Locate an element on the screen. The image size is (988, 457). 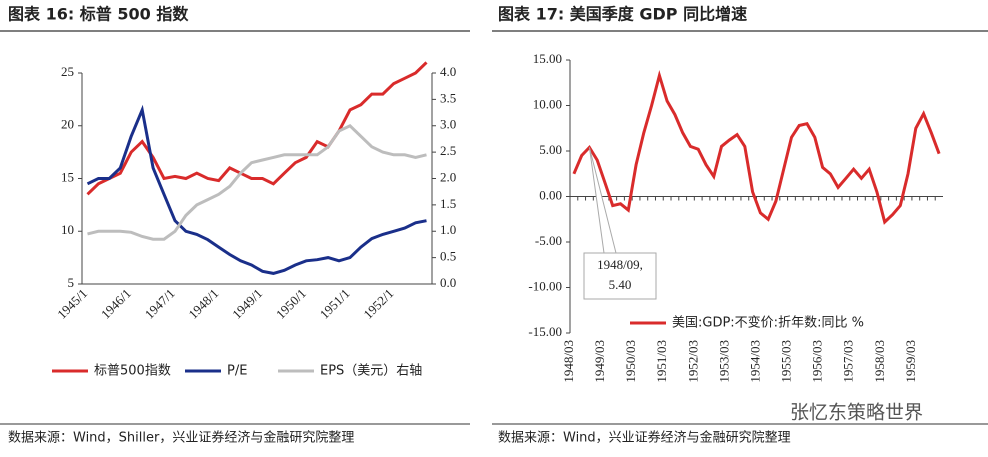
x-tick-label: 1947/1 is located at coordinates (160, 304).